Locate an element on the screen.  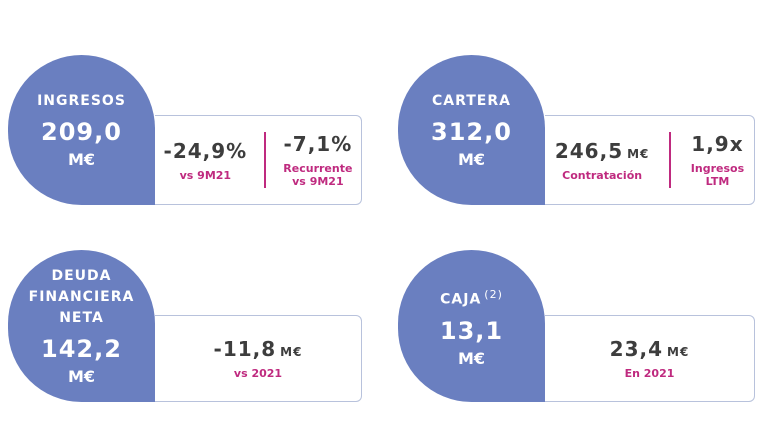
kpi-badge: CAJA (2) 13,1 M€ is located at coordinates (471, 326).